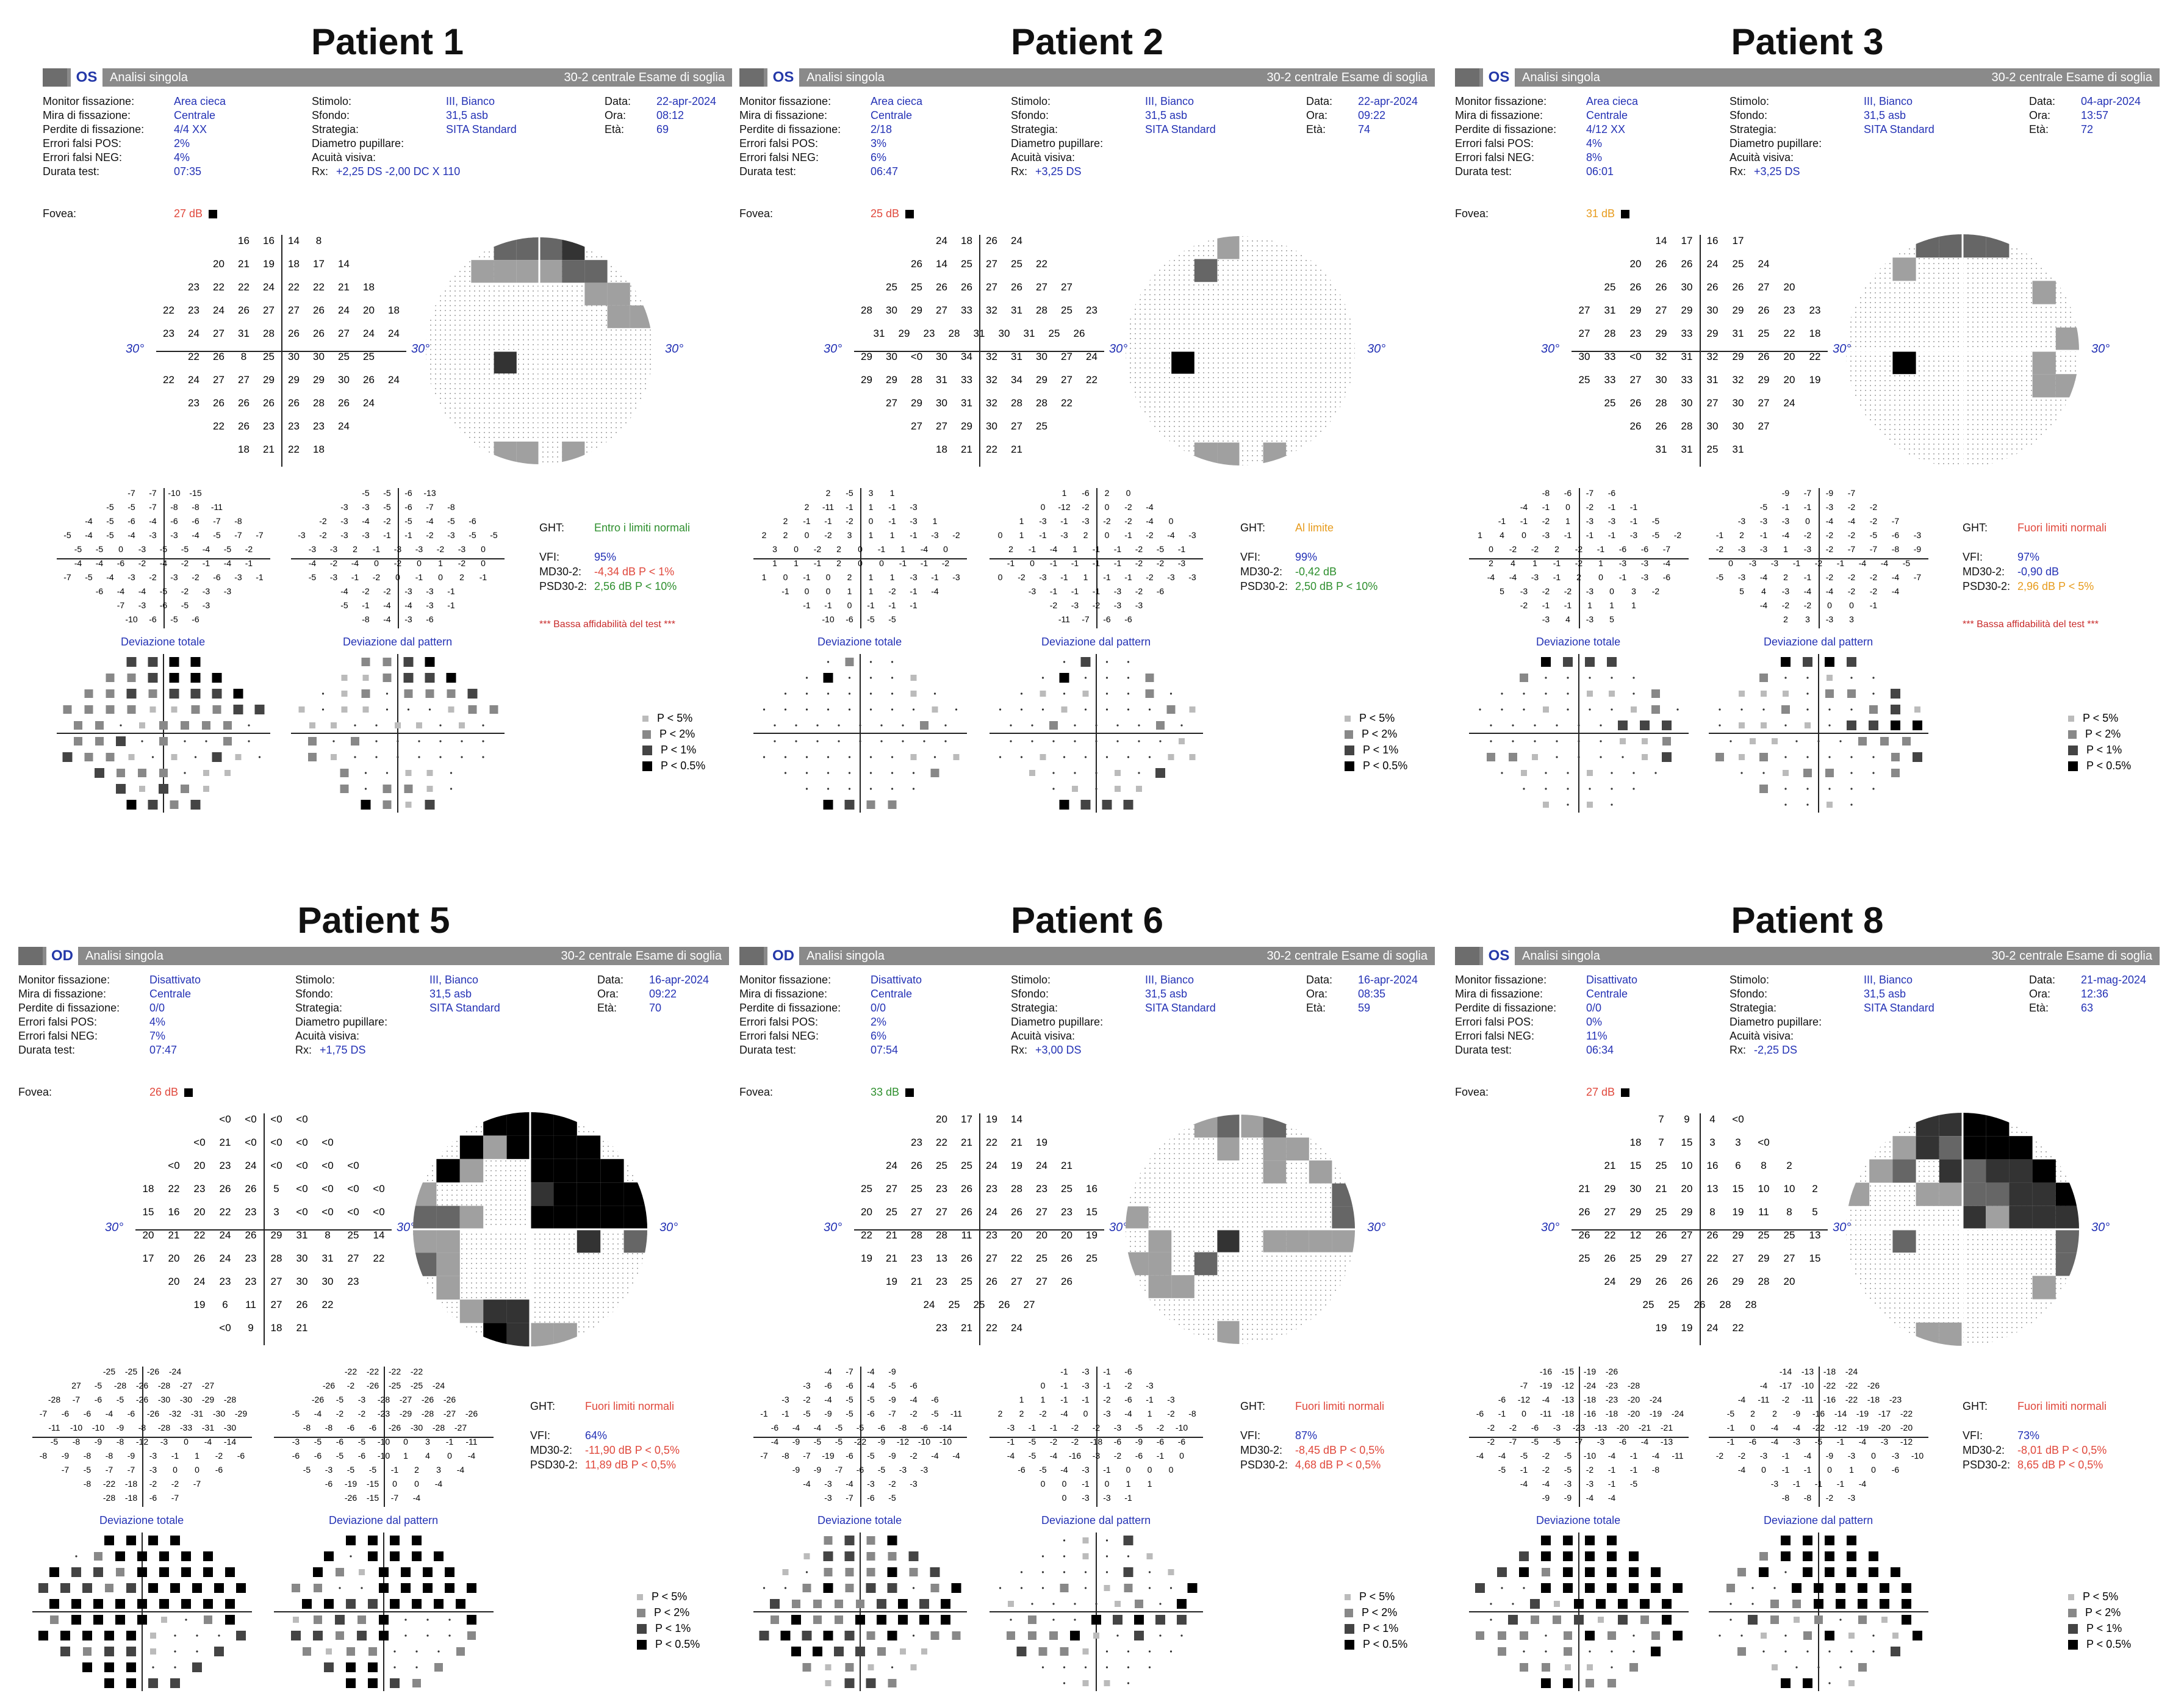  Describe the element at coordinates (1085, 535) in the screenshot. I see `grid-value: 2` at that location.